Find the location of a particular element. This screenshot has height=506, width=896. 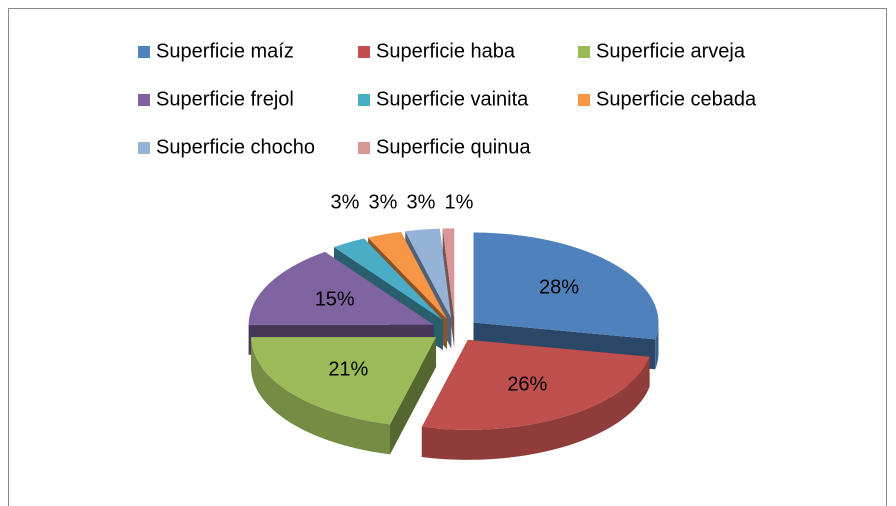

legend-label: Superficie vainita is located at coordinates (452, 99).